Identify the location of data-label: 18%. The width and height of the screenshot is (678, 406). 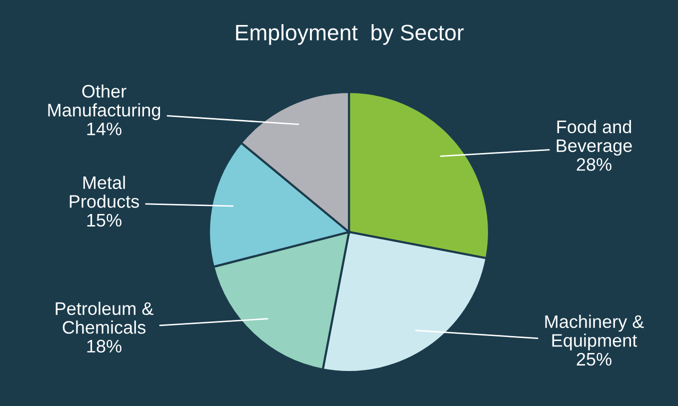
(104, 346).